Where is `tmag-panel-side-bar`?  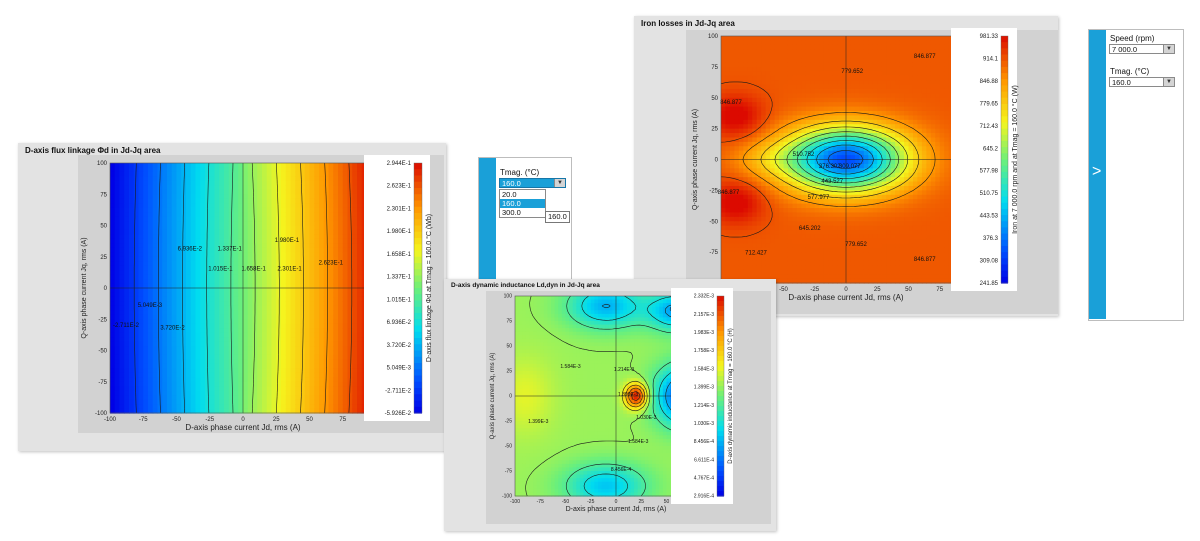
tmag-panel-side-bar is located at coordinates (487, 218).